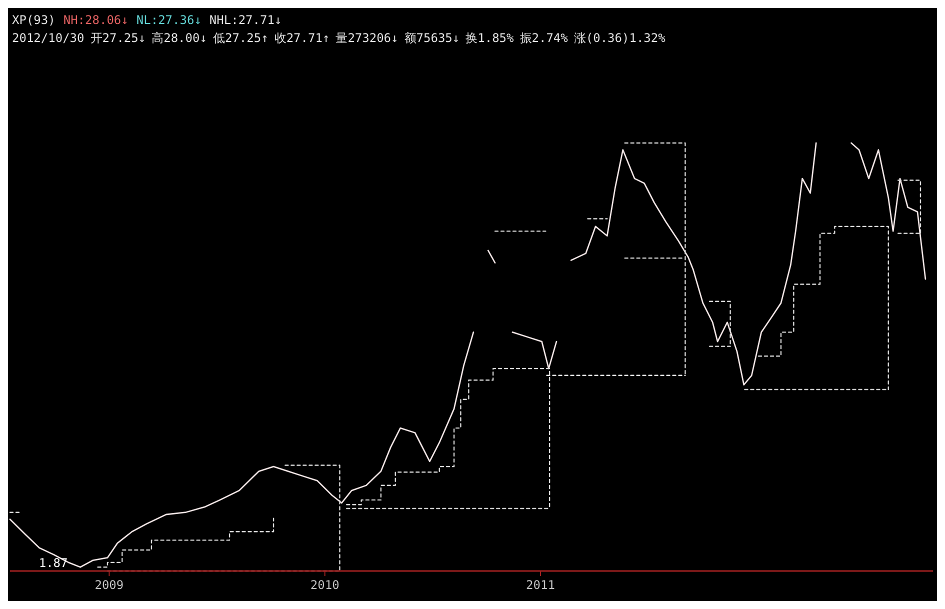 The width and height of the screenshot is (945, 609). Describe the element at coordinates (432, 38) in the screenshot. I see `text: 额75635↓` at that location.